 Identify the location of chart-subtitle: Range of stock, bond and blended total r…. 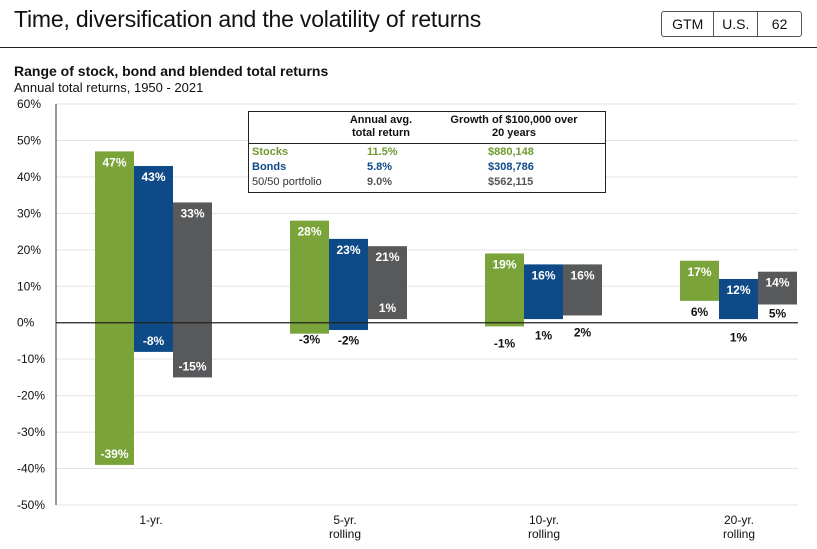
(171, 71).